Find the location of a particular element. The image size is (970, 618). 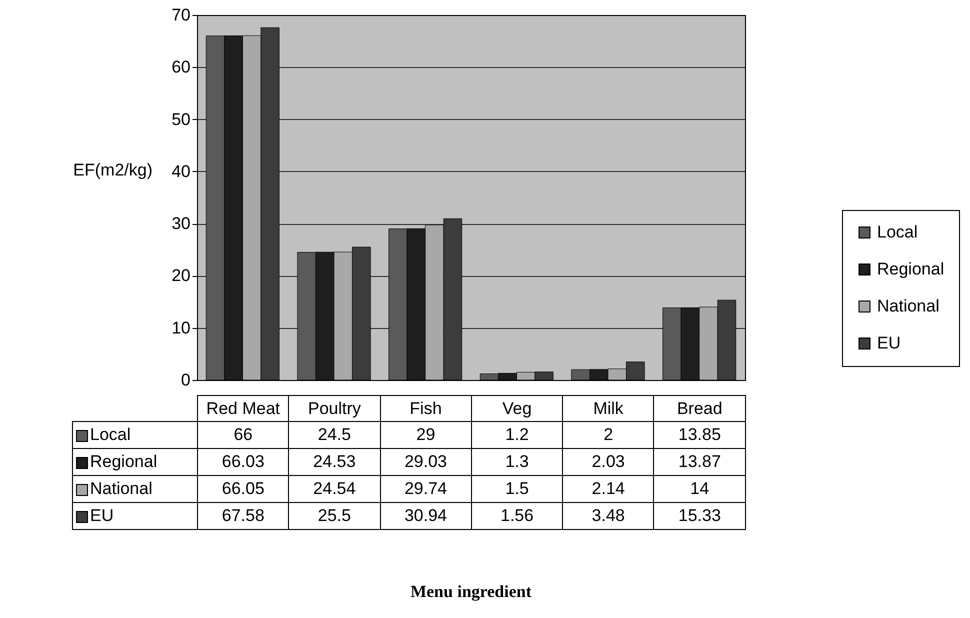

y-tick-label: 10 is located at coordinates (181, 328).